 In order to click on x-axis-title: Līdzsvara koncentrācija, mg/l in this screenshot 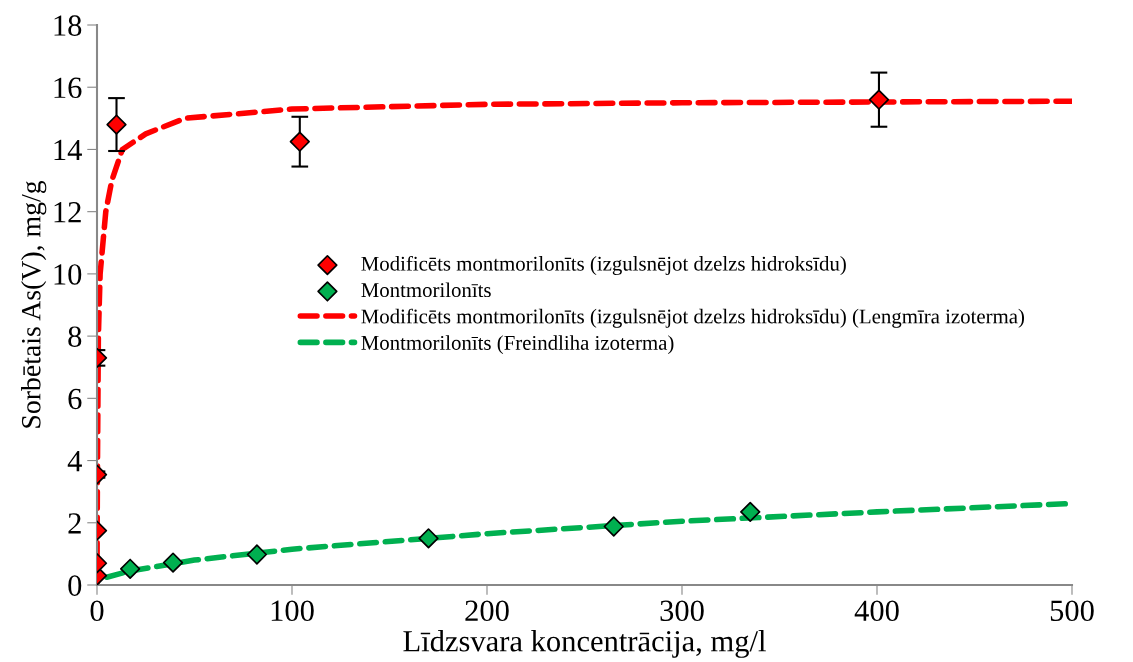, I will do `click(584, 644)`.